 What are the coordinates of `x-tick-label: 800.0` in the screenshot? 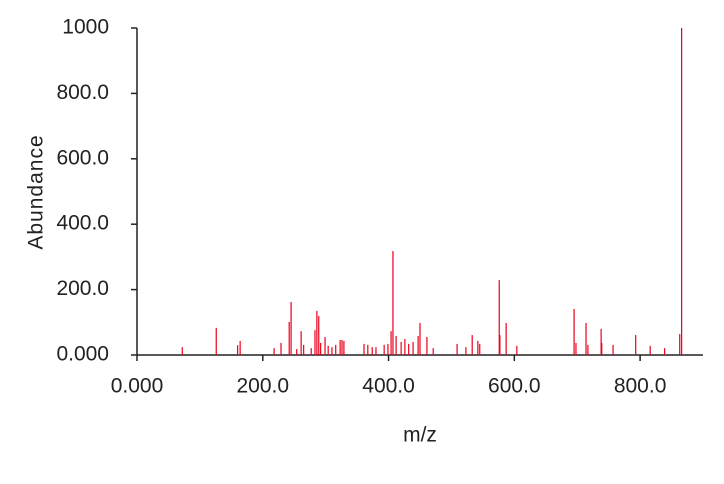 It's located at (640, 386).